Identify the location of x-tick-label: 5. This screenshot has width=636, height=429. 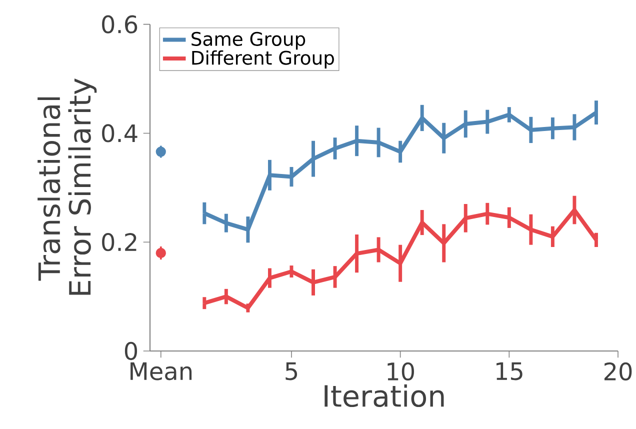
(292, 371).